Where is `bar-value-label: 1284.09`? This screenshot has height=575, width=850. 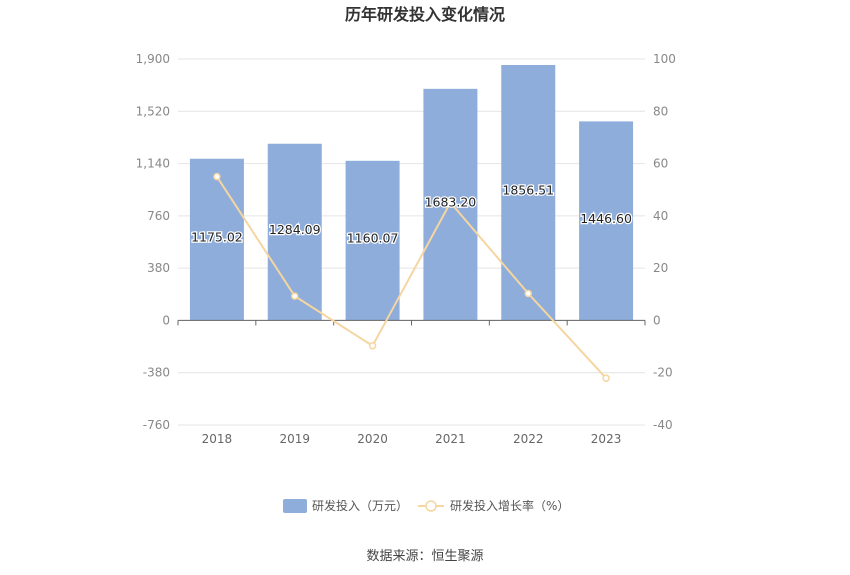 bar-value-label: 1284.09 is located at coordinates (295, 229).